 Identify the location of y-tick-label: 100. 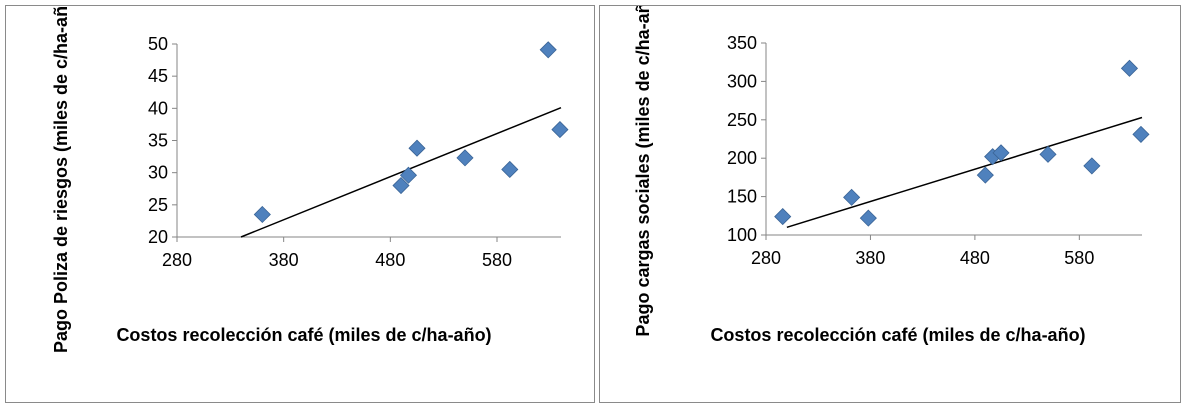
(742, 235).